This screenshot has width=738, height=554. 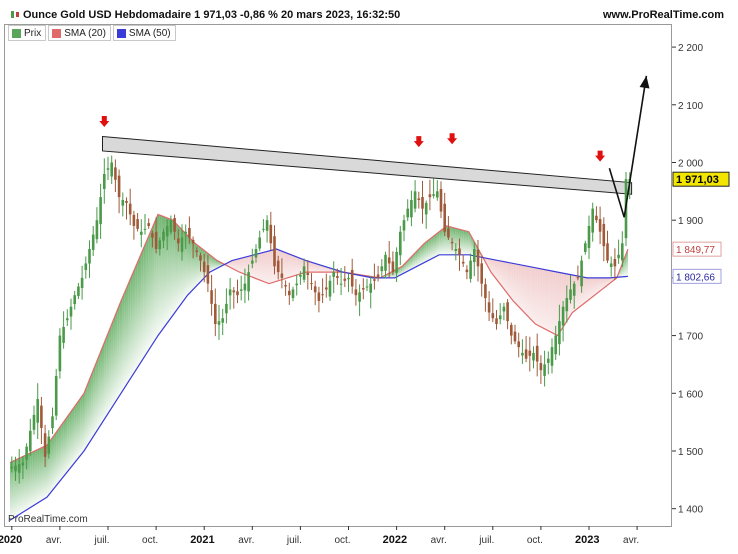 What do you see at coordinates (121, 33) in the screenshot?
I see `legend-swatch` at bounding box center [121, 33].